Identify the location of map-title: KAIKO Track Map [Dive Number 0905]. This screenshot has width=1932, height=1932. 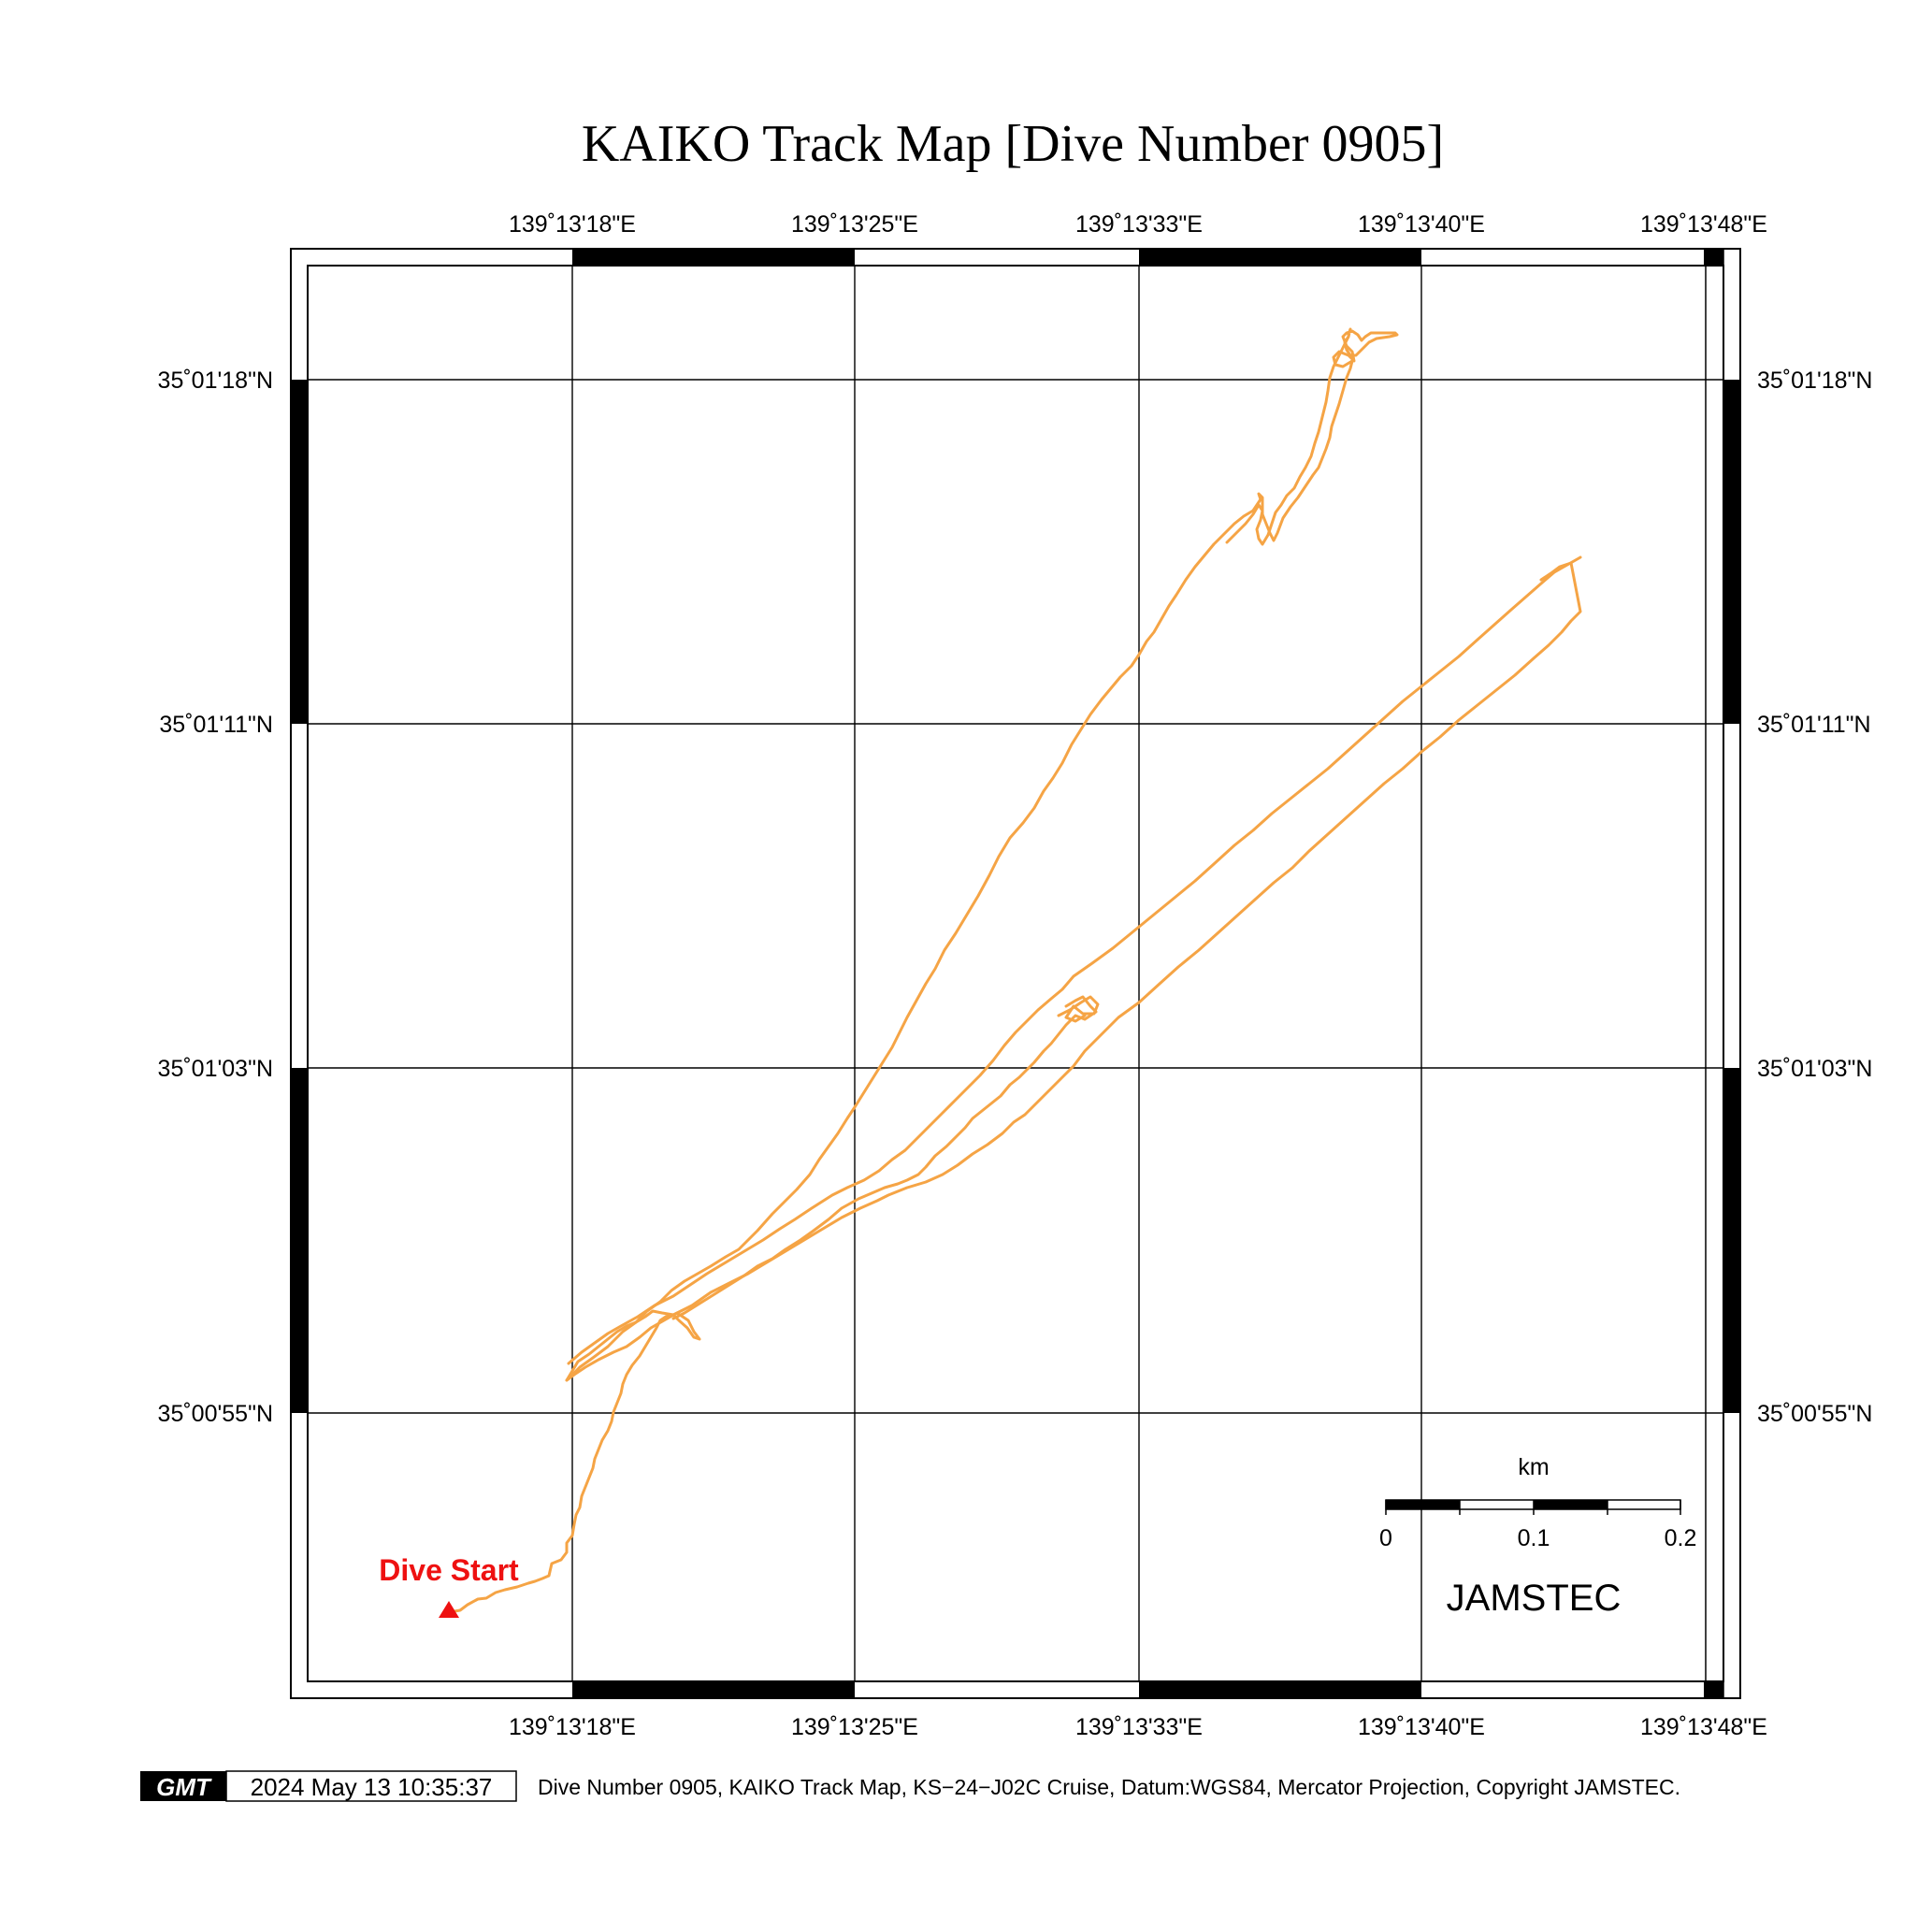
(1013, 144).